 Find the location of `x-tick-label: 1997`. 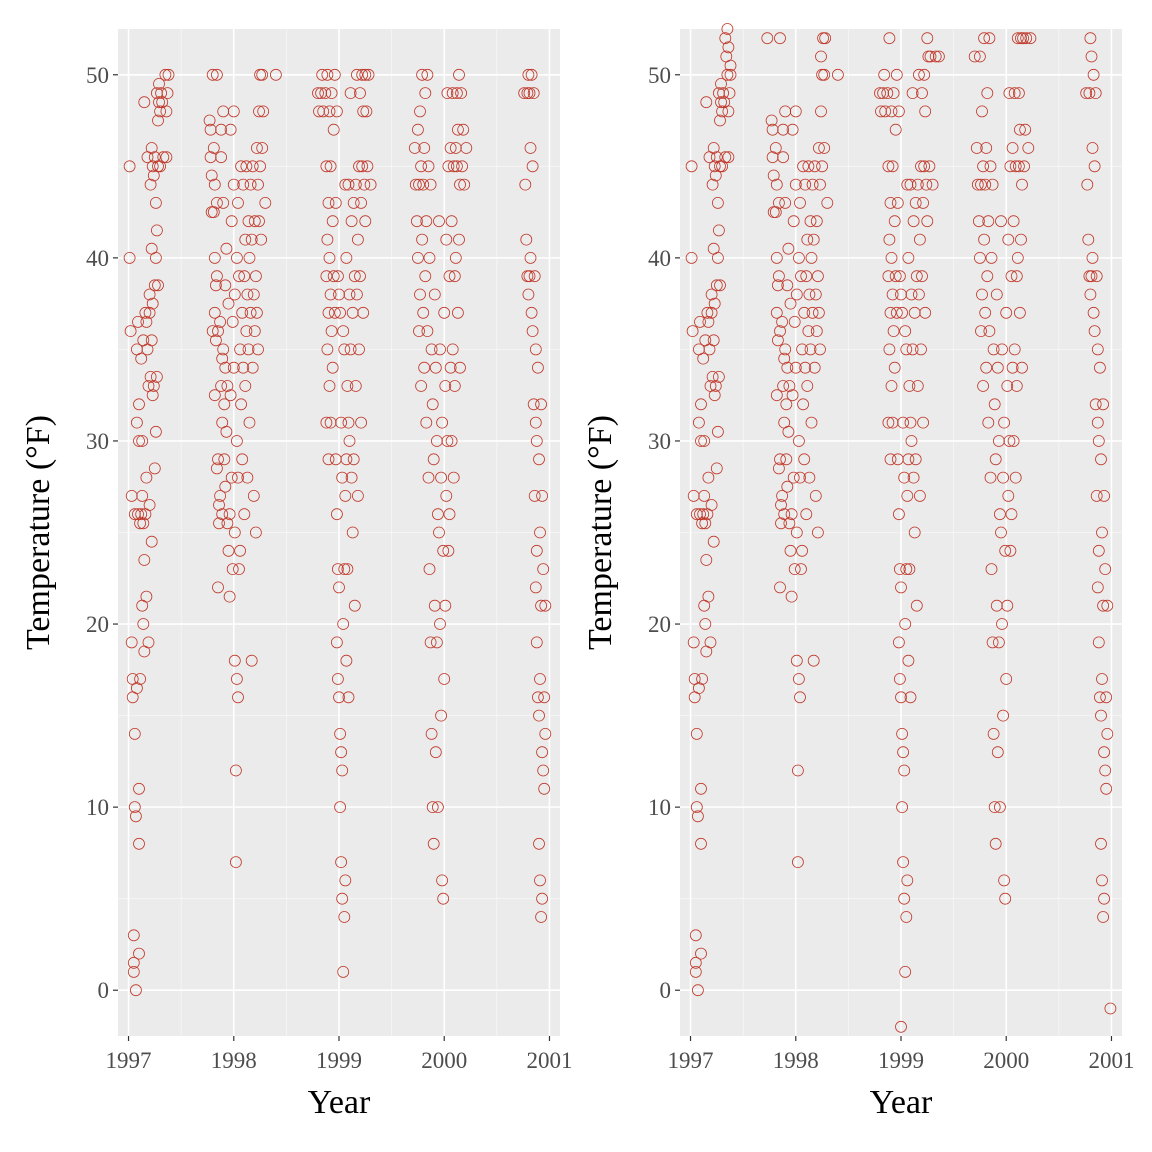

x-tick-label: 1997 is located at coordinates (691, 1060).